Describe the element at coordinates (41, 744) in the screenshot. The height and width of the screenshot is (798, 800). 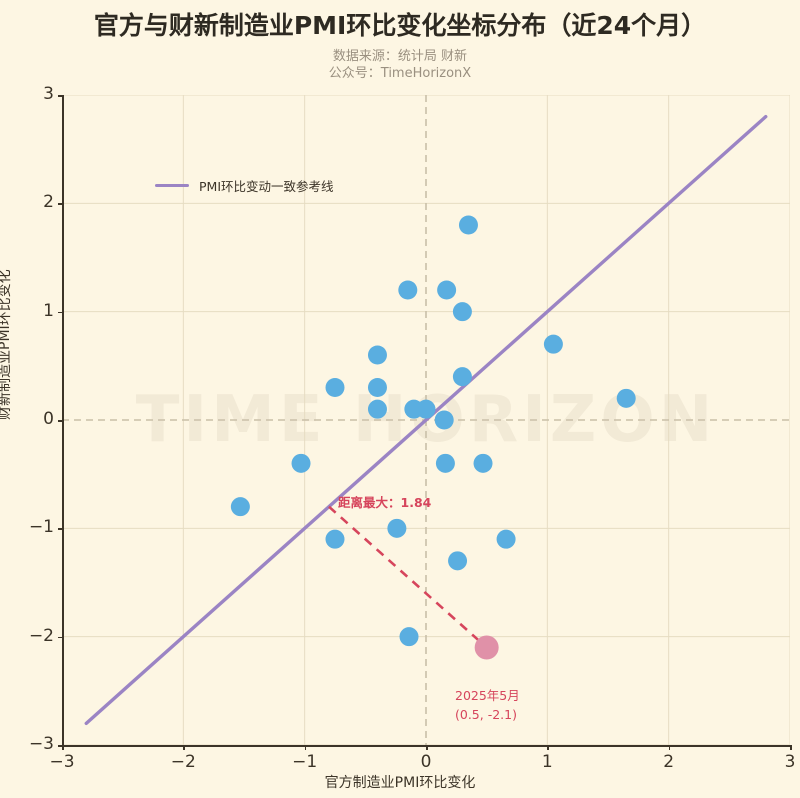
I see `y-tick-label: −3` at that location.